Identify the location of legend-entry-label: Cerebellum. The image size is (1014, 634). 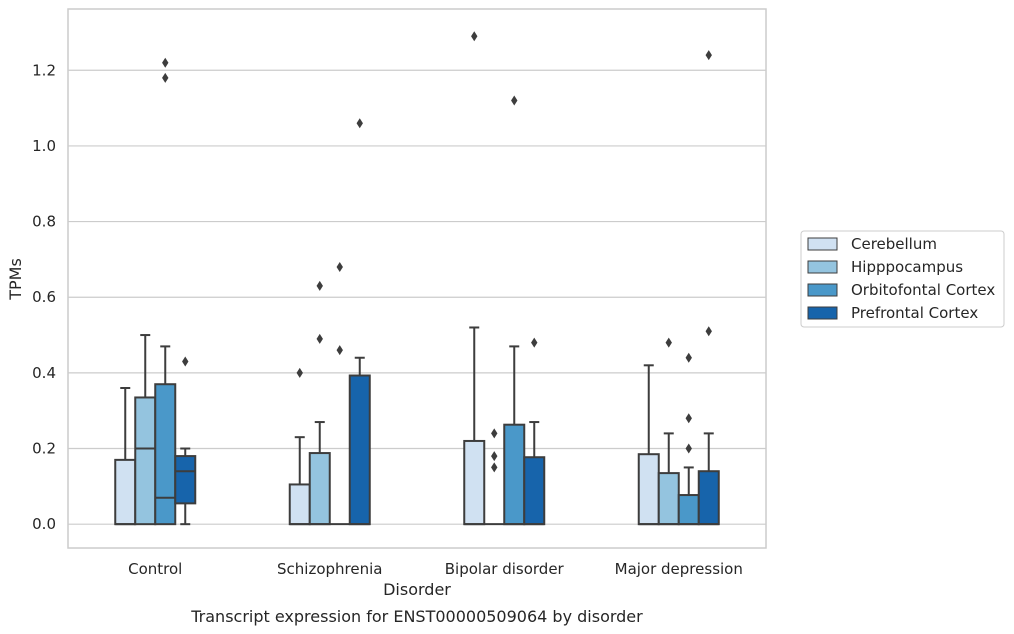
(894, 244).